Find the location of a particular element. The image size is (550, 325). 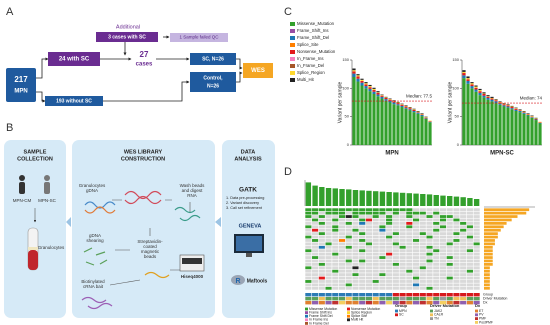

tool-label: GATK is located at coordinates (248, 190).